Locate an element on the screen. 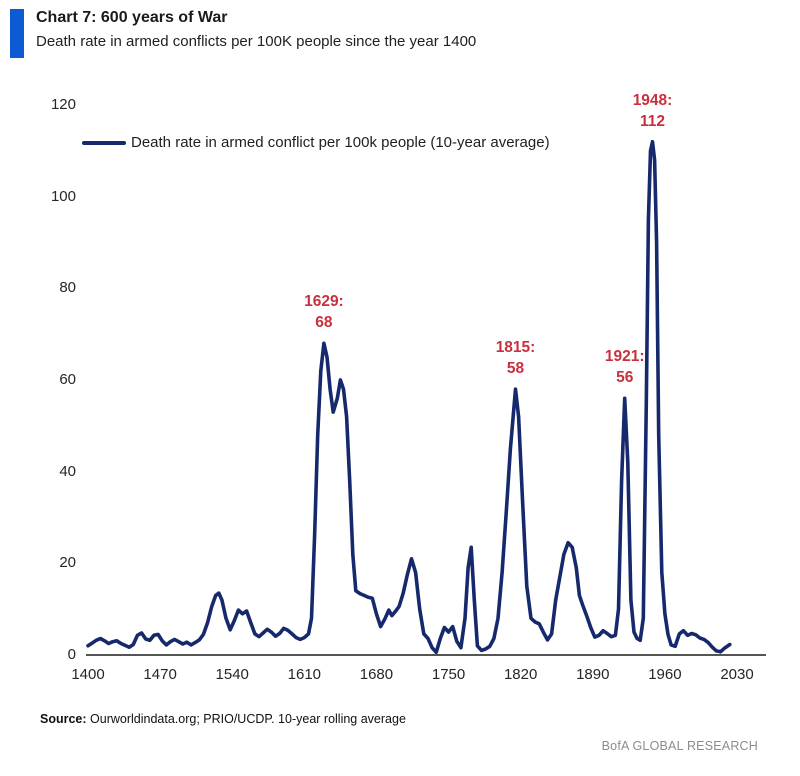 This screenshot has height=776, width=800. x-tick-label: 1680 is located at coordinates (376, 674).